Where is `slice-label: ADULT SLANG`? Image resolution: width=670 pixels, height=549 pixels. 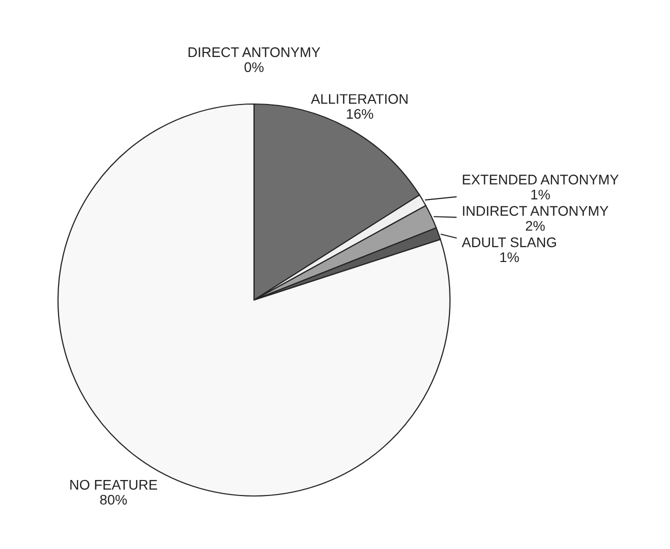 slice-label: ADULT SLANG is located at coordinates (509, 242).